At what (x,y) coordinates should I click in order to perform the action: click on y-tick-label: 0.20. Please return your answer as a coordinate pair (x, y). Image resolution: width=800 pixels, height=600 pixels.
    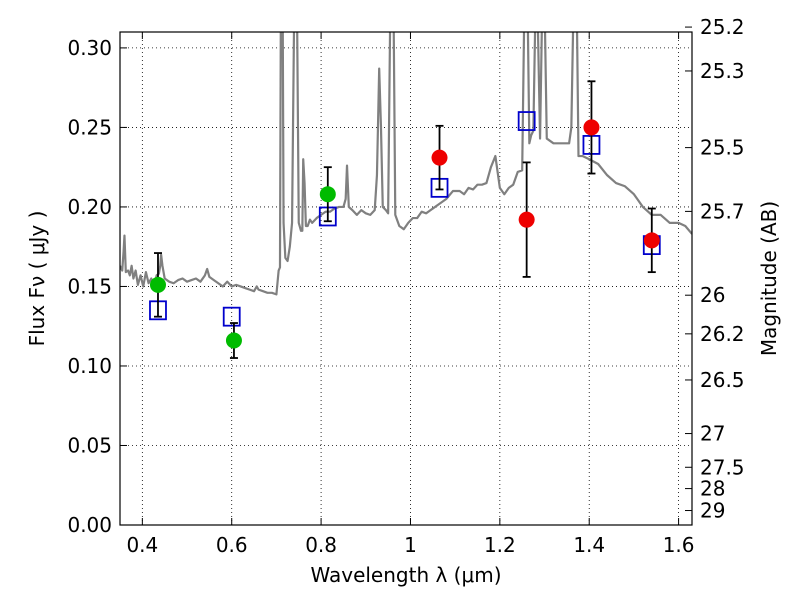
    Looking at the image, I should click on (89, 207).